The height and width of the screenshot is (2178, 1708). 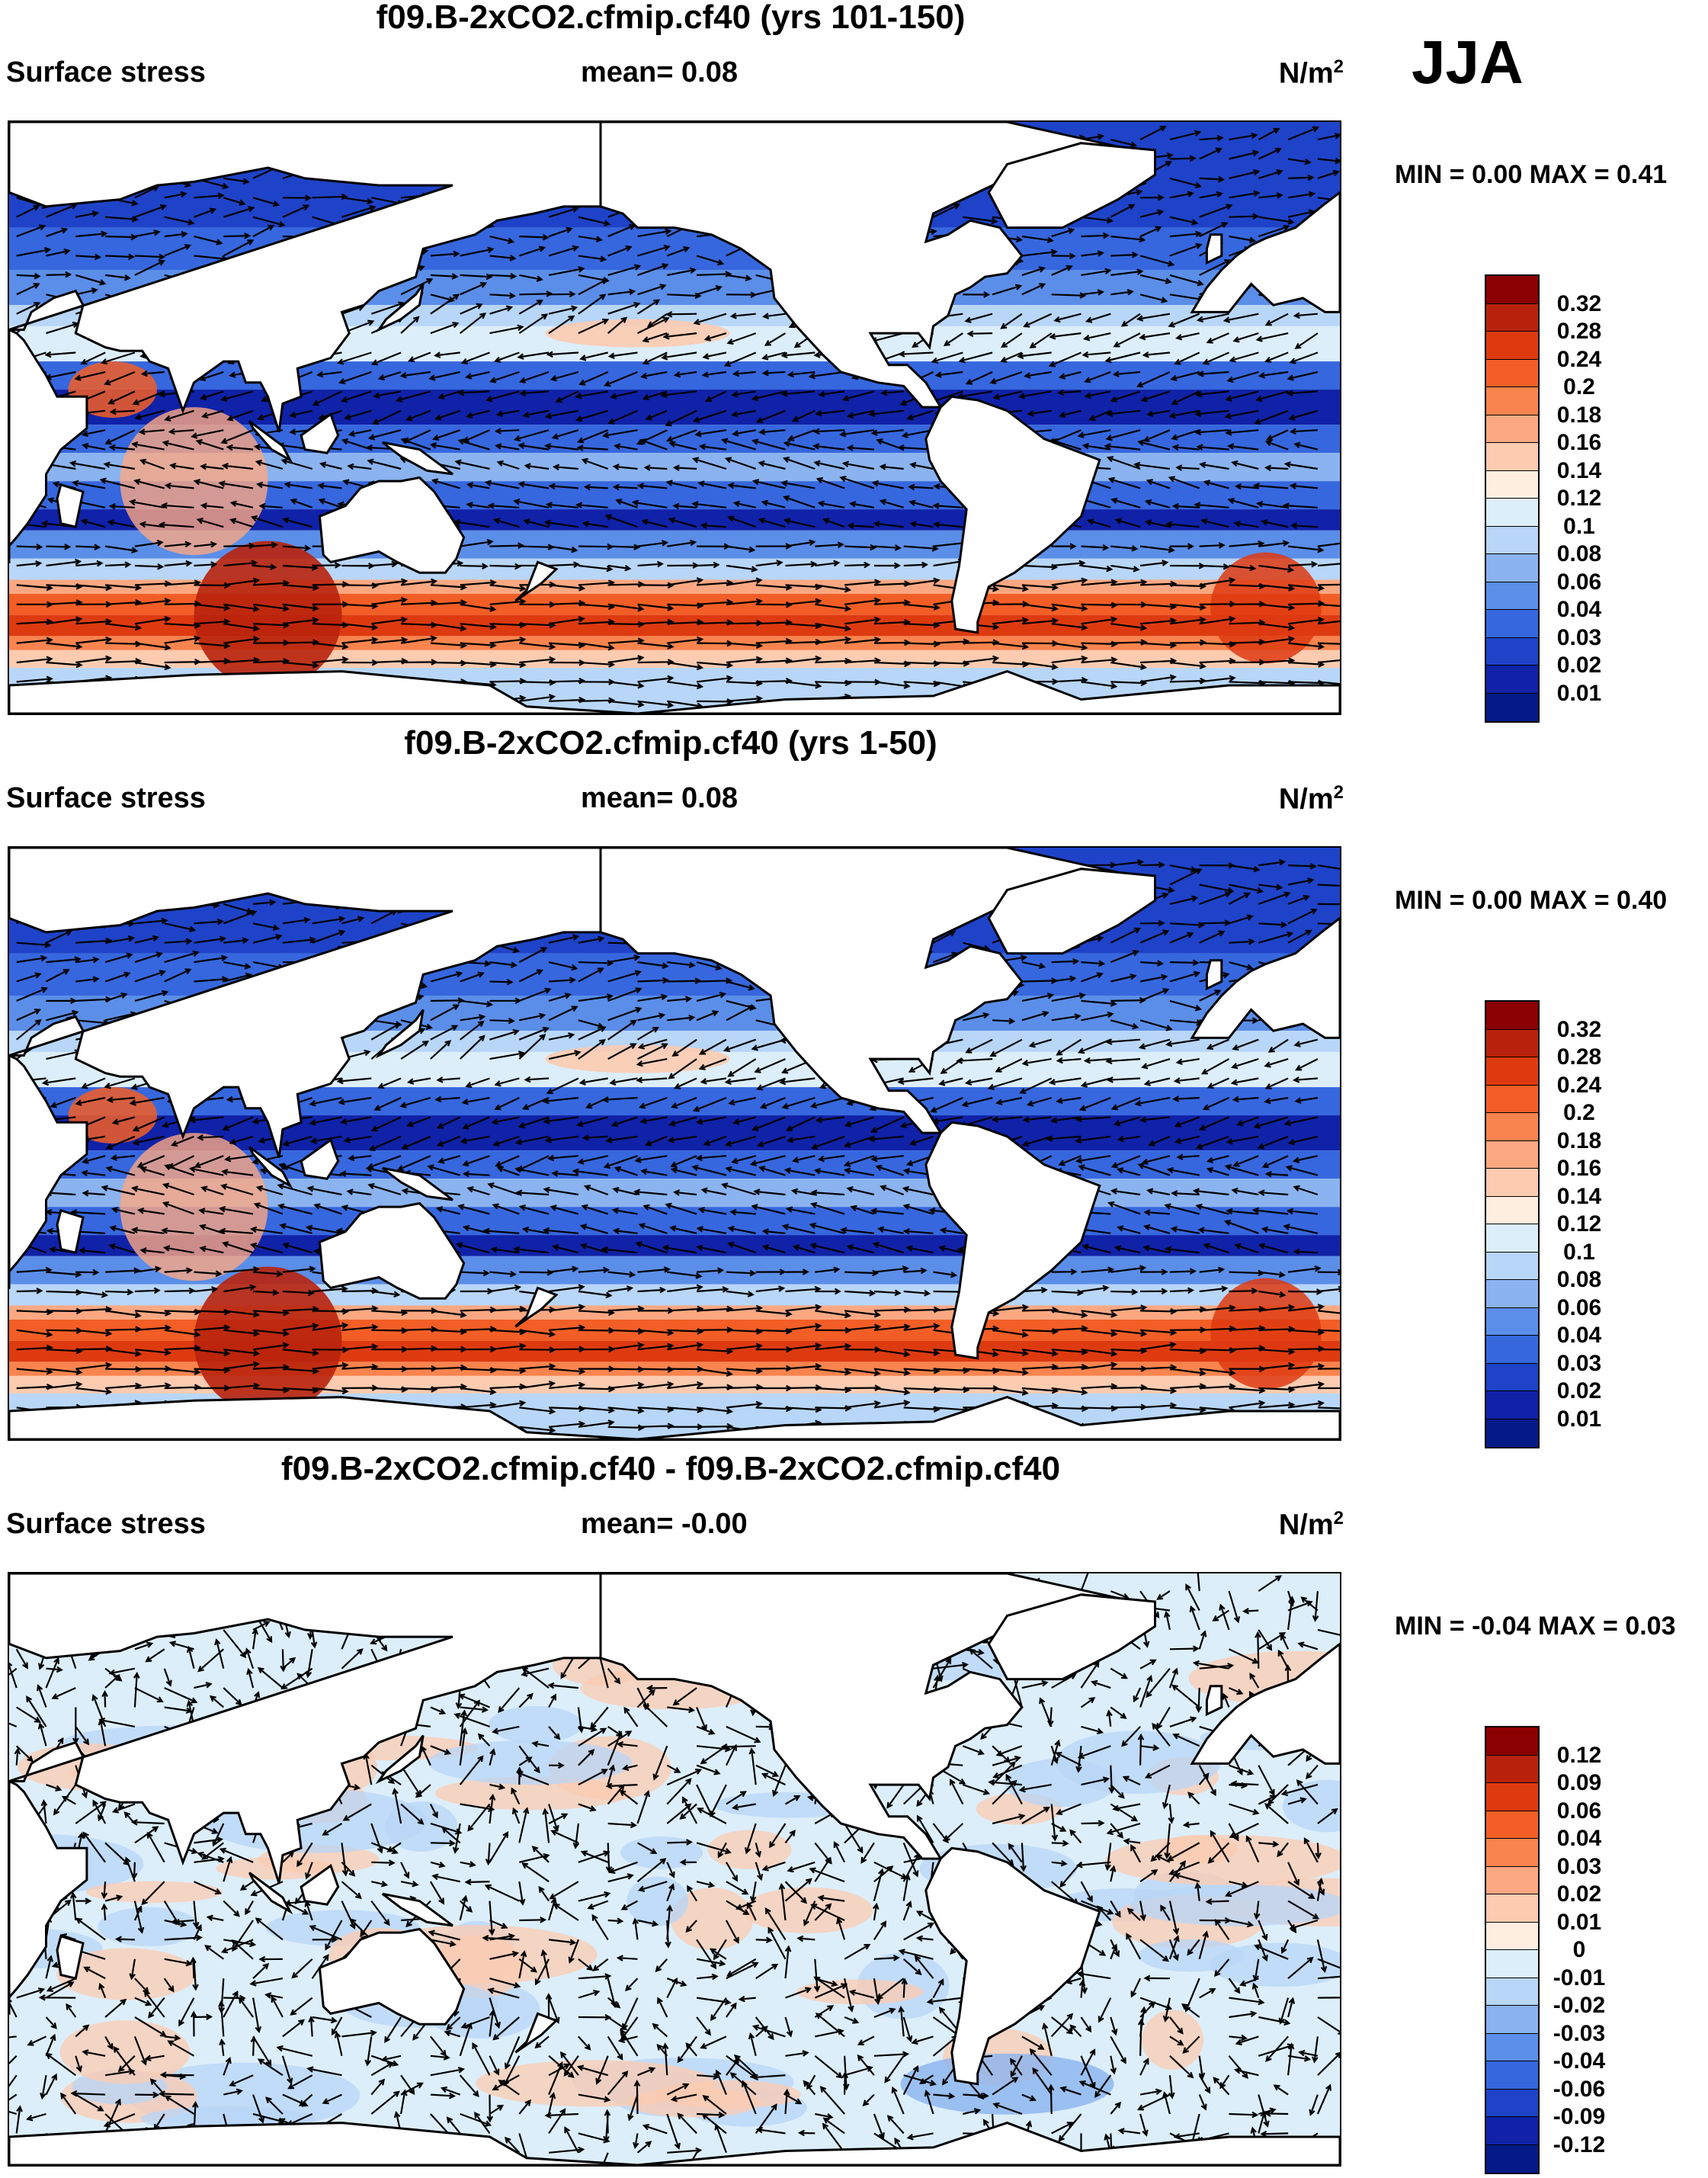 I want to click on min-max-label: MIN = -0.04 MAX = 0.03, so click(x=1535, y=1626).